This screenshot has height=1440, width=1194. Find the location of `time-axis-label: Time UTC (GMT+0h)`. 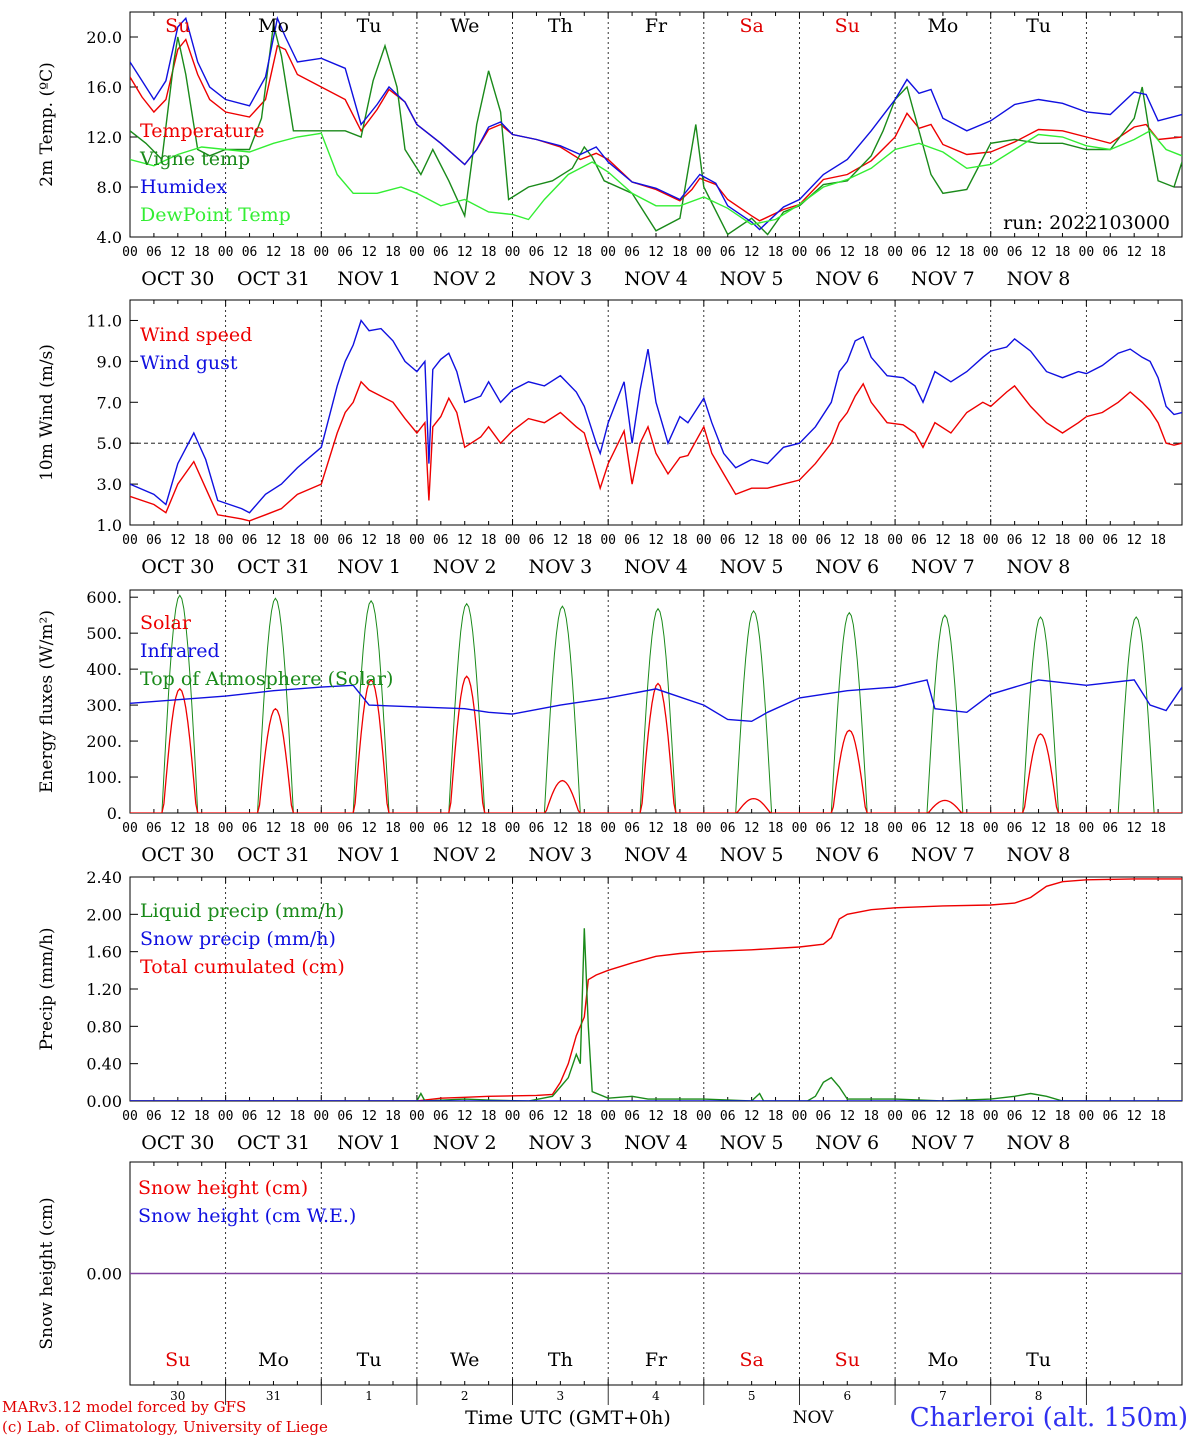

time-axis-label: Time UTC (GMT+0h) is located at coordinates (568, 1418).